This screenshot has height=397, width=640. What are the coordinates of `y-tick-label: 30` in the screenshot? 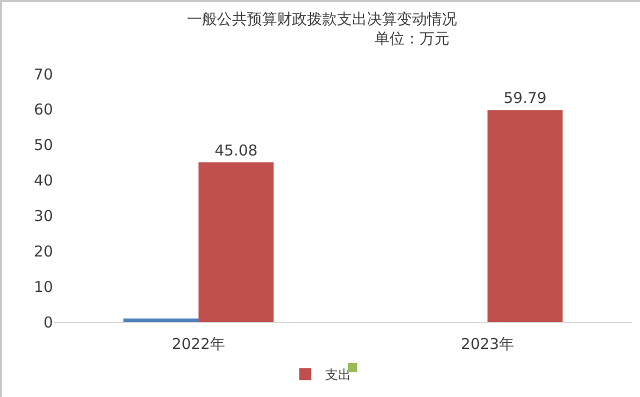 It's located at (43, 215).